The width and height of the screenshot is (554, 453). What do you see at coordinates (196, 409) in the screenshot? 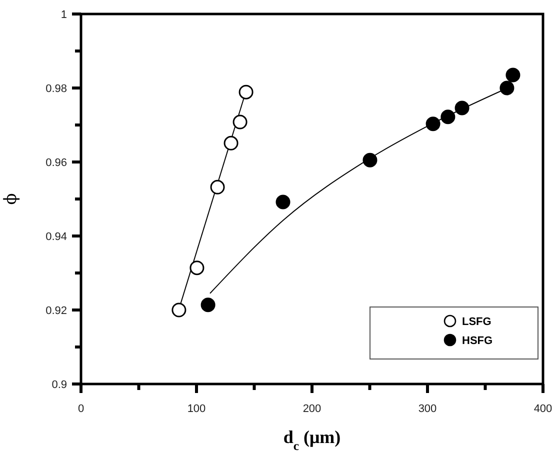
I see `x-tick-label: 100` at bounding box center [196, 409].